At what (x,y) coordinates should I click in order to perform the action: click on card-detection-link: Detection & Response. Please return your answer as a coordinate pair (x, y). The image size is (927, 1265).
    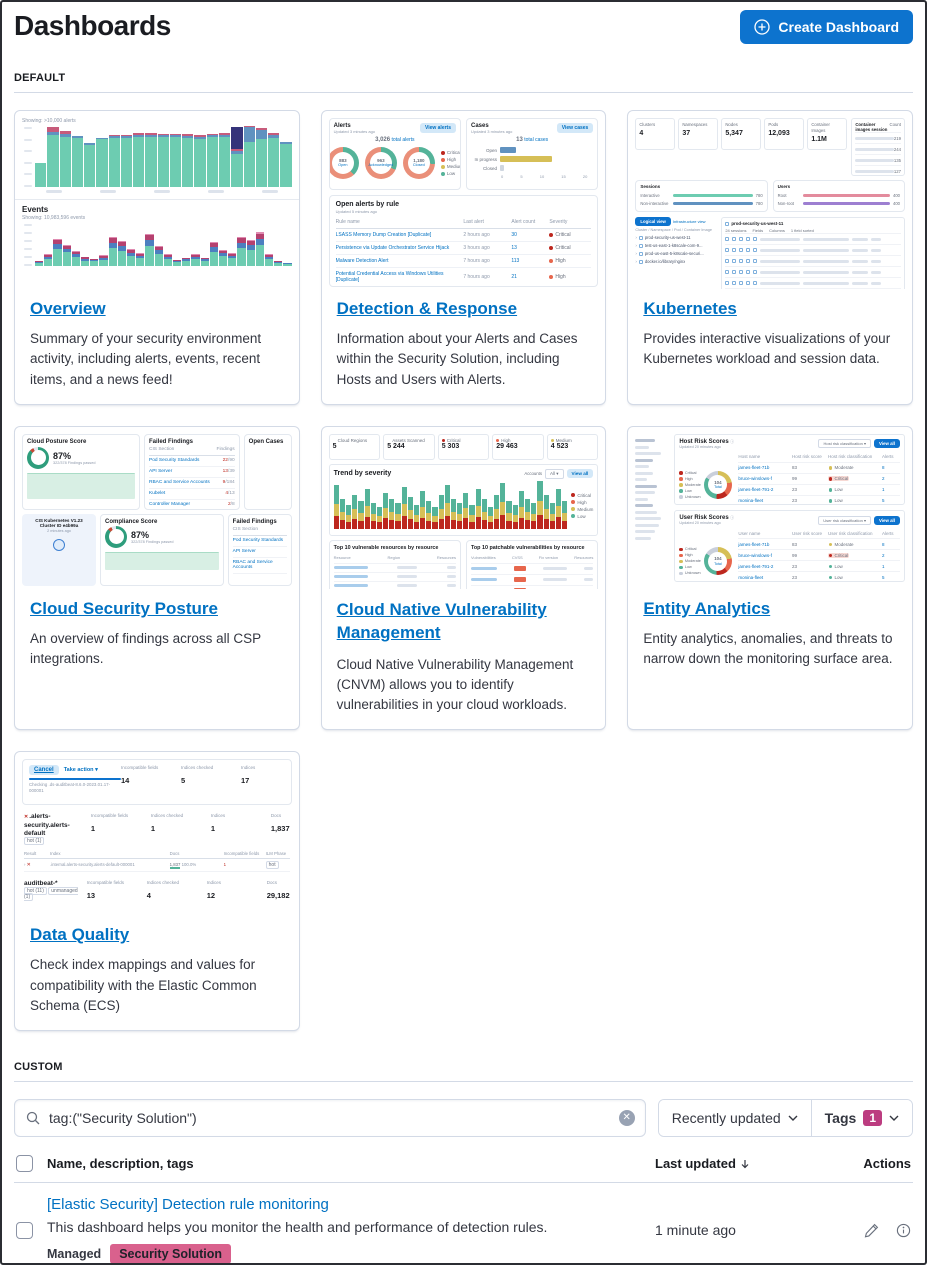
    Looking at the image, I should click on (427, 308).